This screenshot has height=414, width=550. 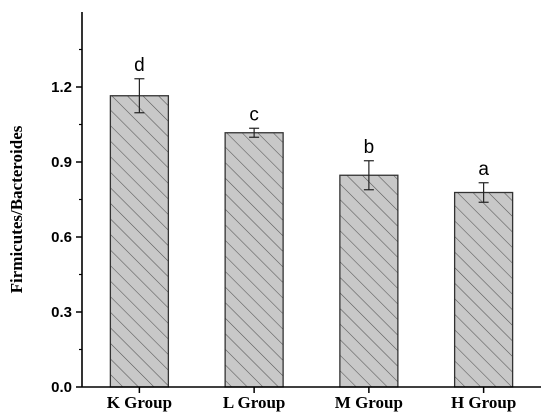 What do you see at coordinates (369, 402) in the screenshot?
I see `x-tick-label-m-group: M Group` at bounding box center [369, 402].